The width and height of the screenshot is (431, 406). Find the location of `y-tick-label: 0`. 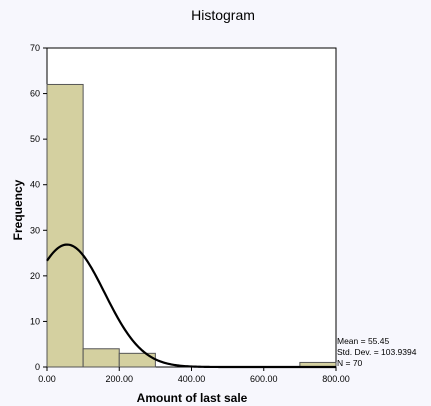

y-tick-label: 0 is located at coordinates (37, 367).